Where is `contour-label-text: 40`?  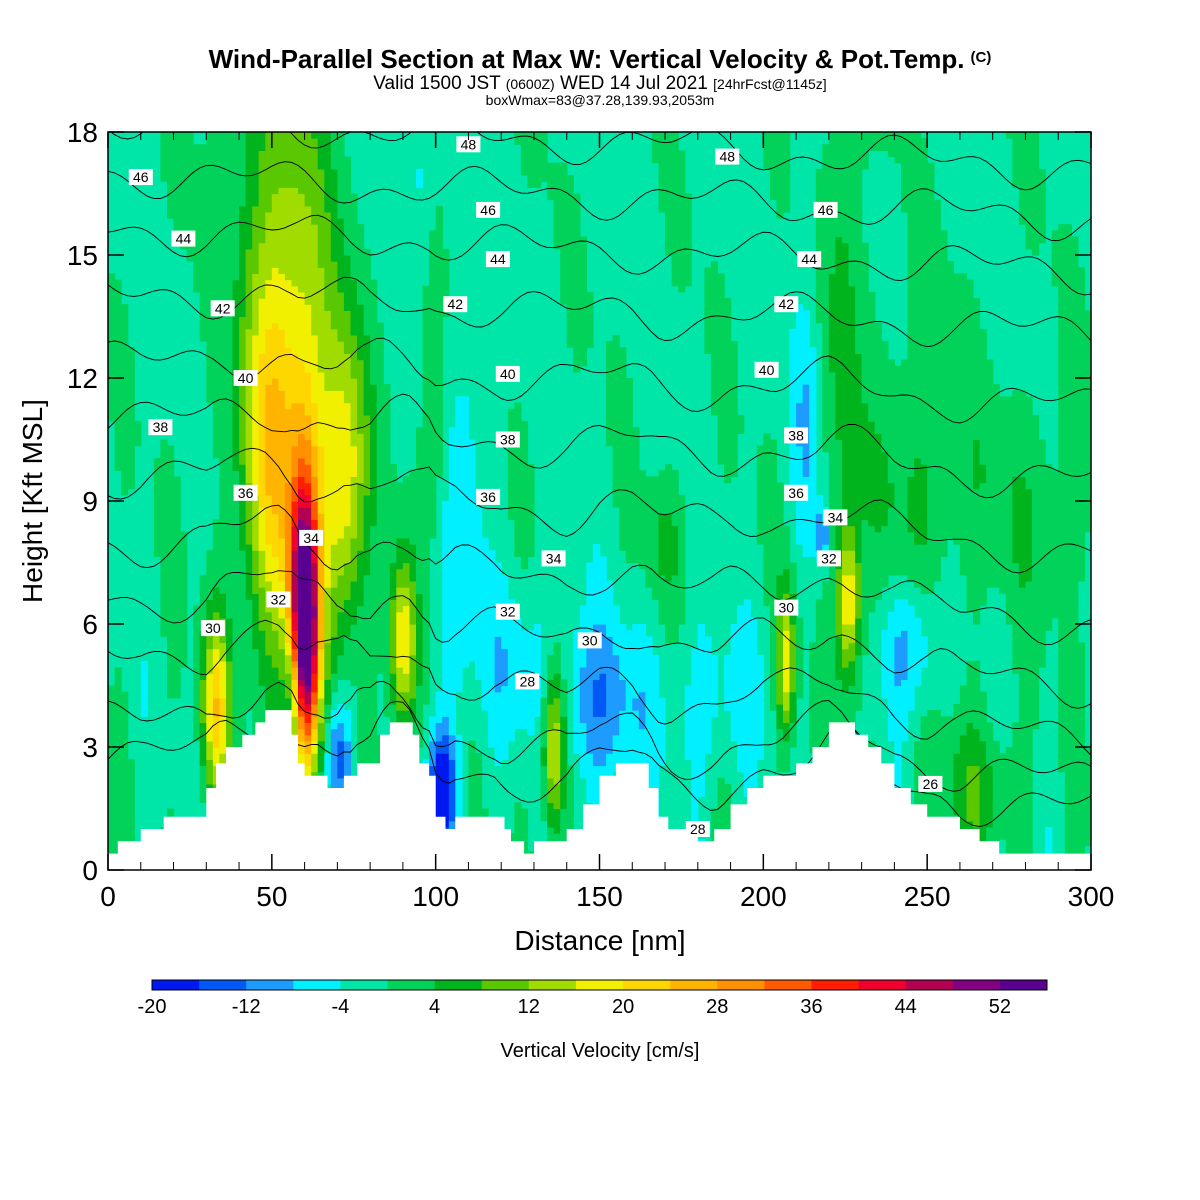 contour-label-text: 40 is located at coordinates (246, 378).